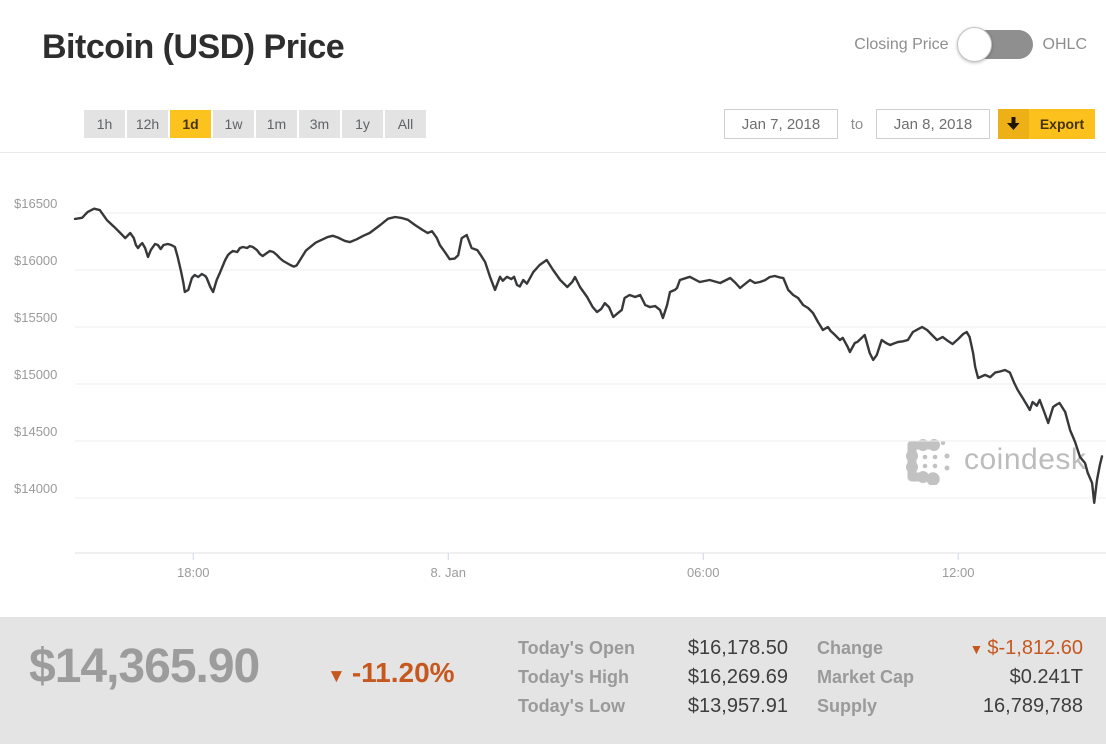  I want to click on date-range-controls: to Export, so click(909, 124).